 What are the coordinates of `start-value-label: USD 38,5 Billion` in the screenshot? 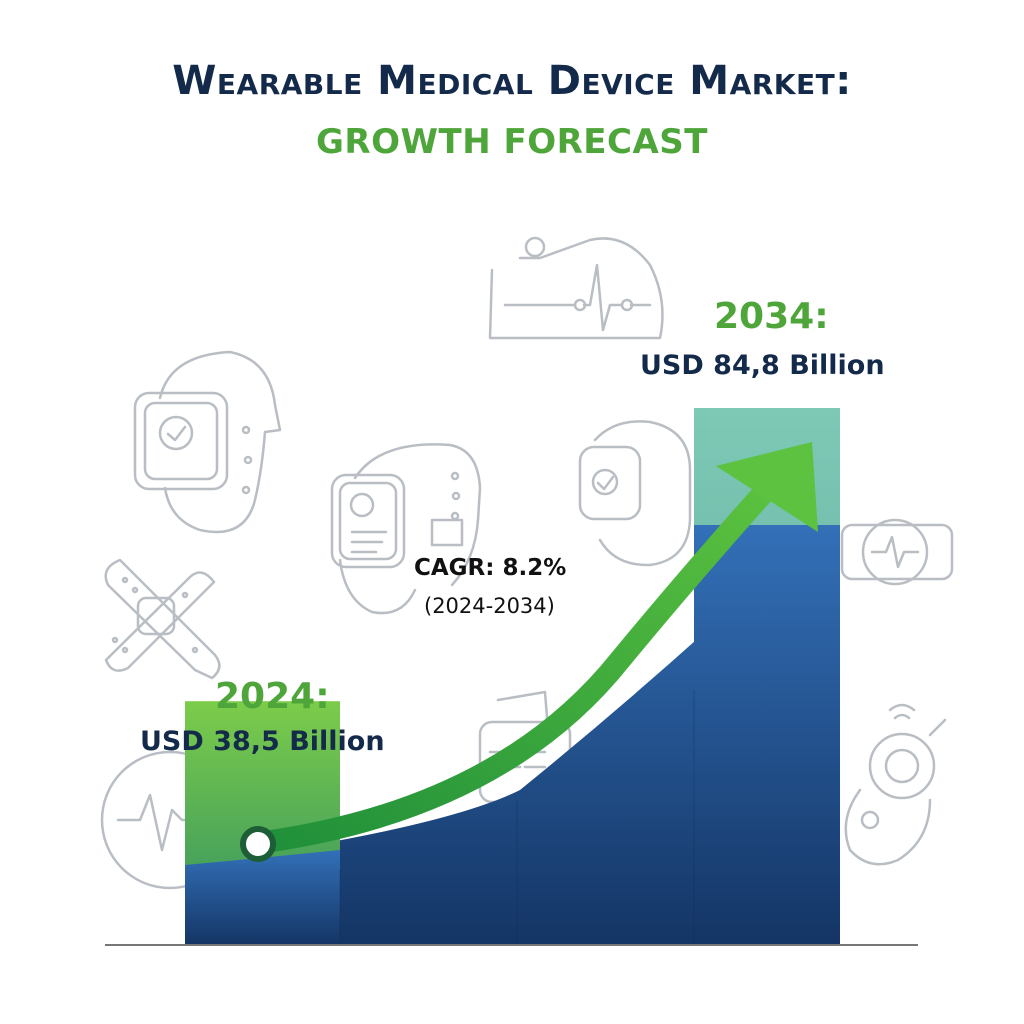 It's located at (262, 741).